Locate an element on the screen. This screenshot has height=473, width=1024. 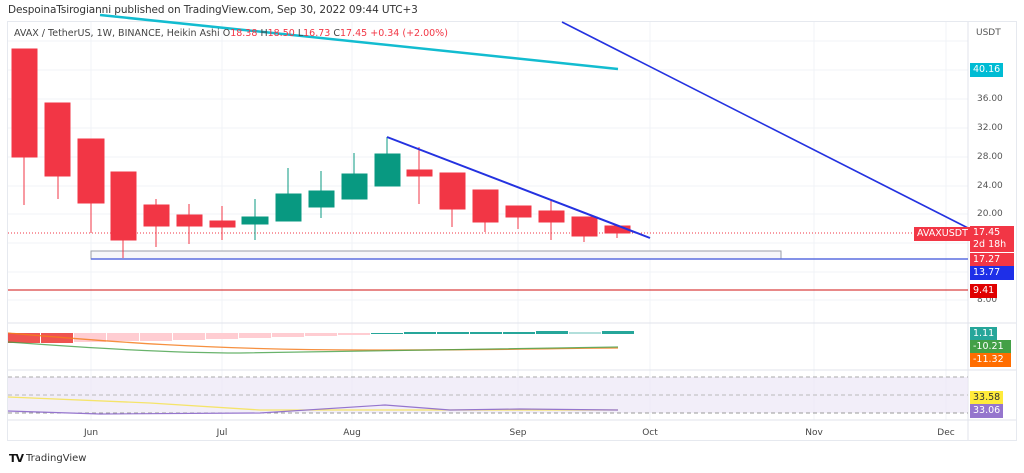
macd-histogram-tag: 1.11 is located at coordinates (984, 334).